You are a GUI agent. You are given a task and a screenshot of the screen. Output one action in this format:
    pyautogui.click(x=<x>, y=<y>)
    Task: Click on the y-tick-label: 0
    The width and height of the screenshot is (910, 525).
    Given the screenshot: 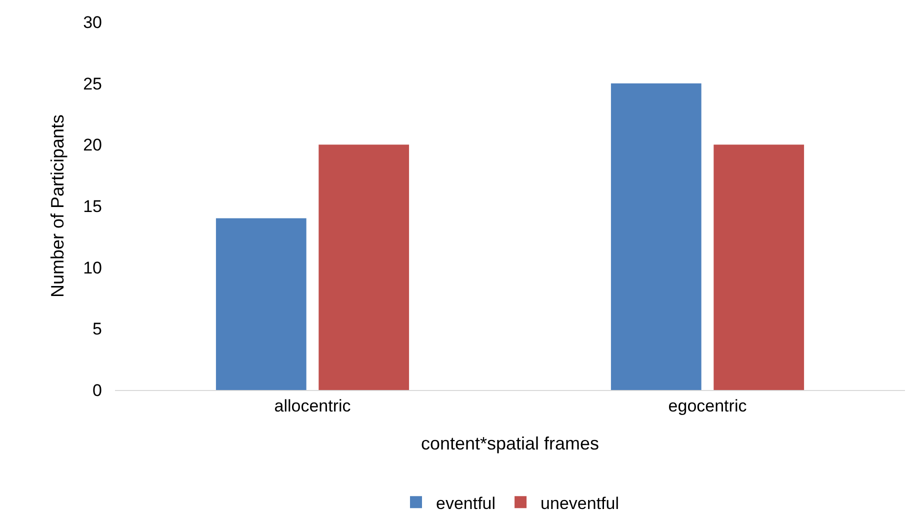 What is the action you would take?
    pyautogui.click(x=97, y=390)
    